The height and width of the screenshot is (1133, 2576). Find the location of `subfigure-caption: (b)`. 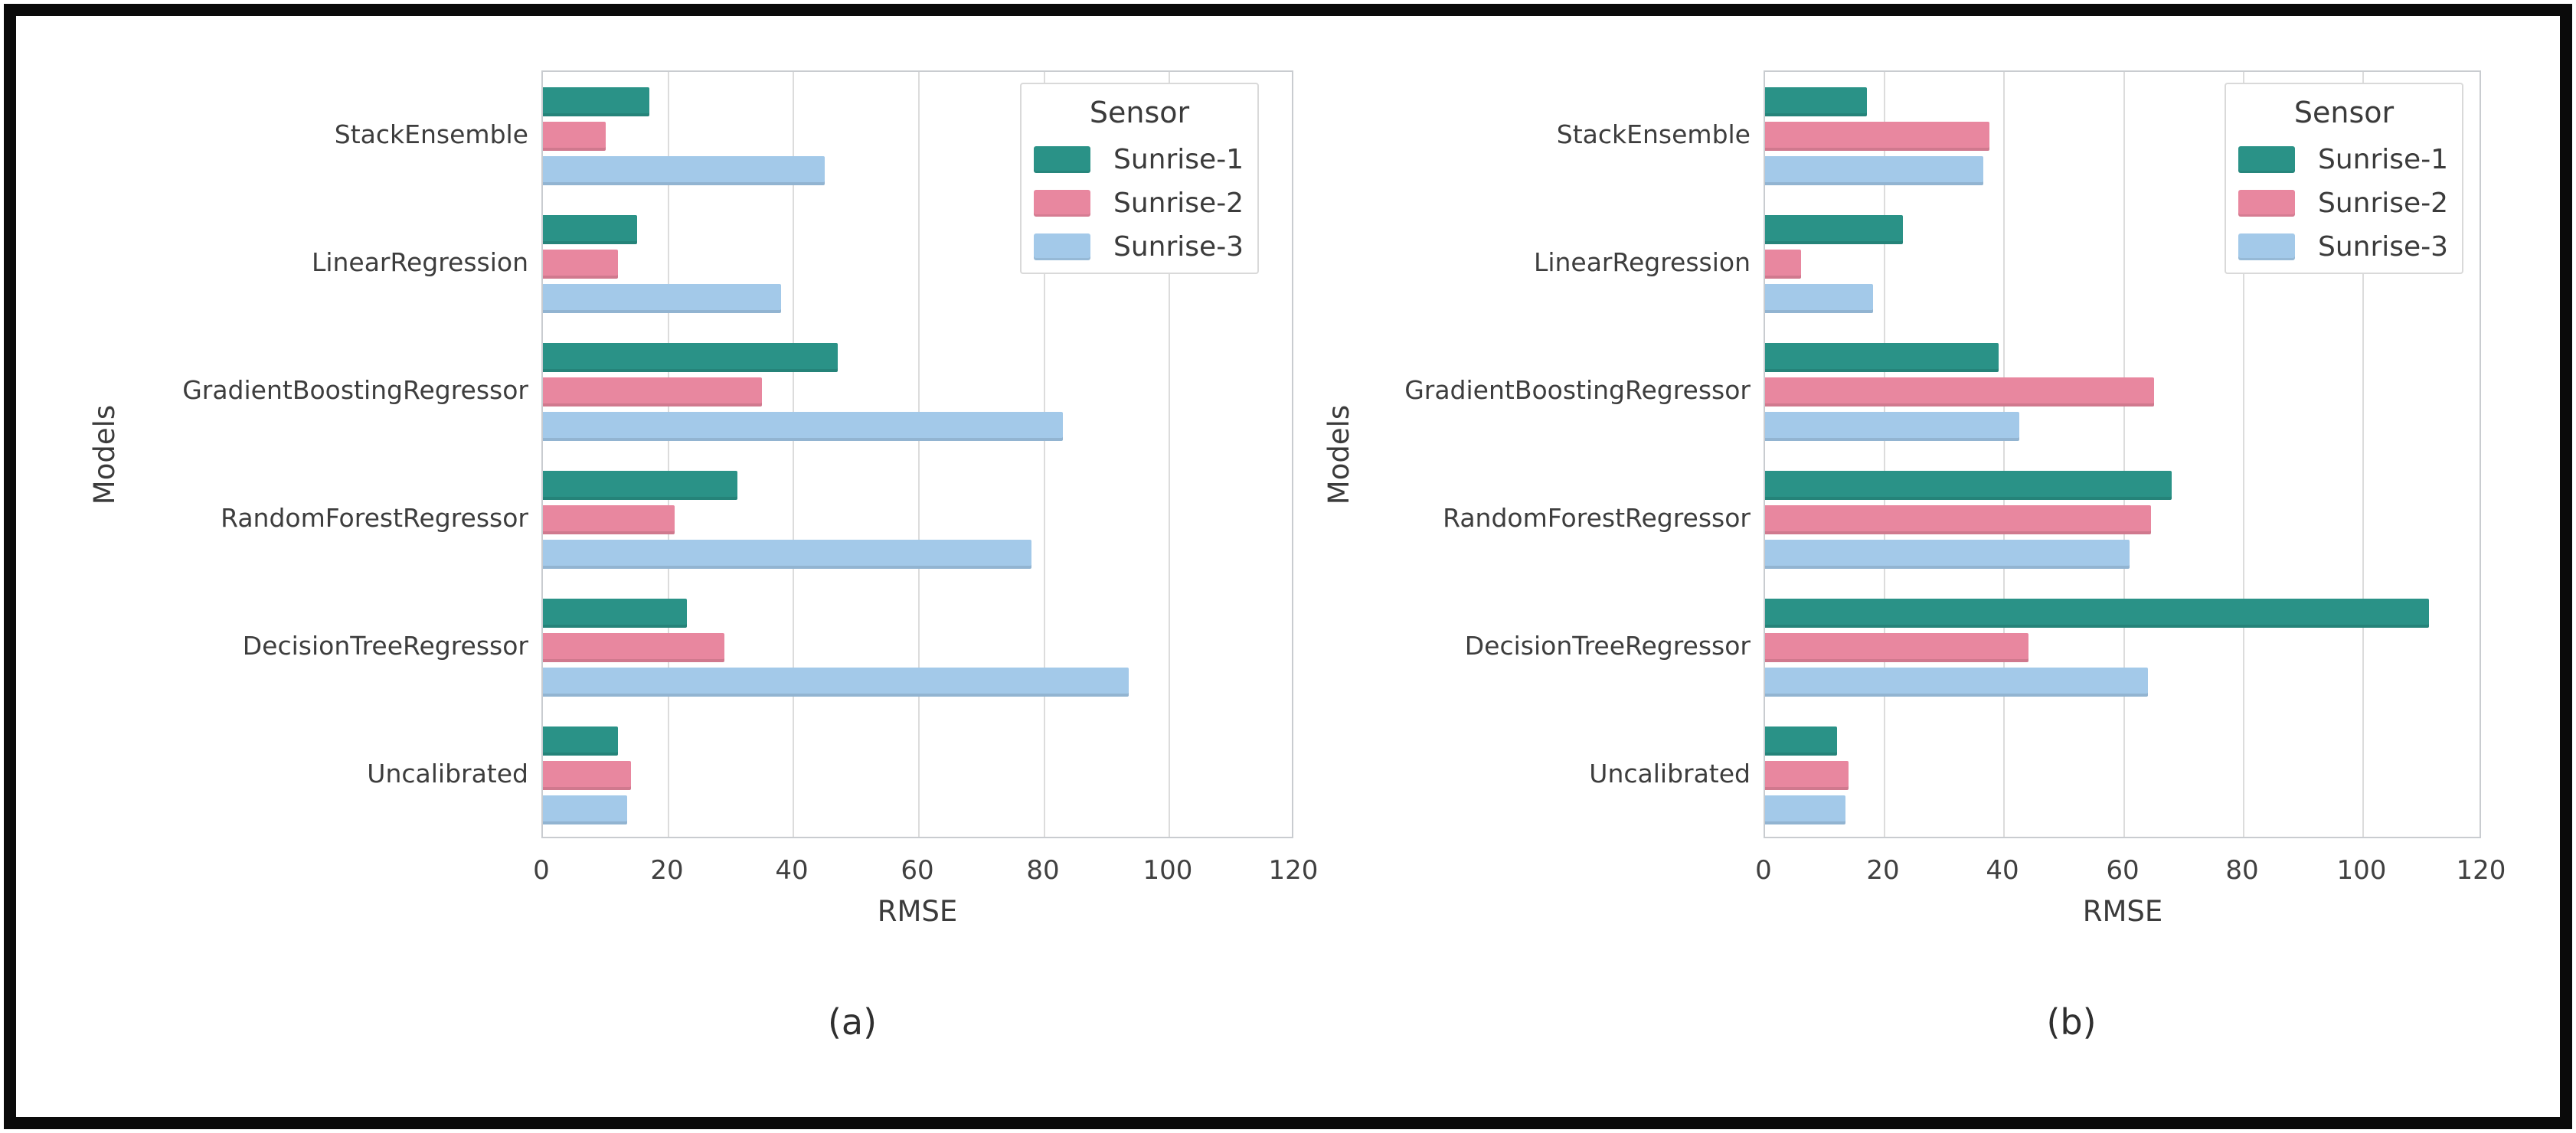

subfigure-caption: (b) is located at coordinates (2071, 1022).